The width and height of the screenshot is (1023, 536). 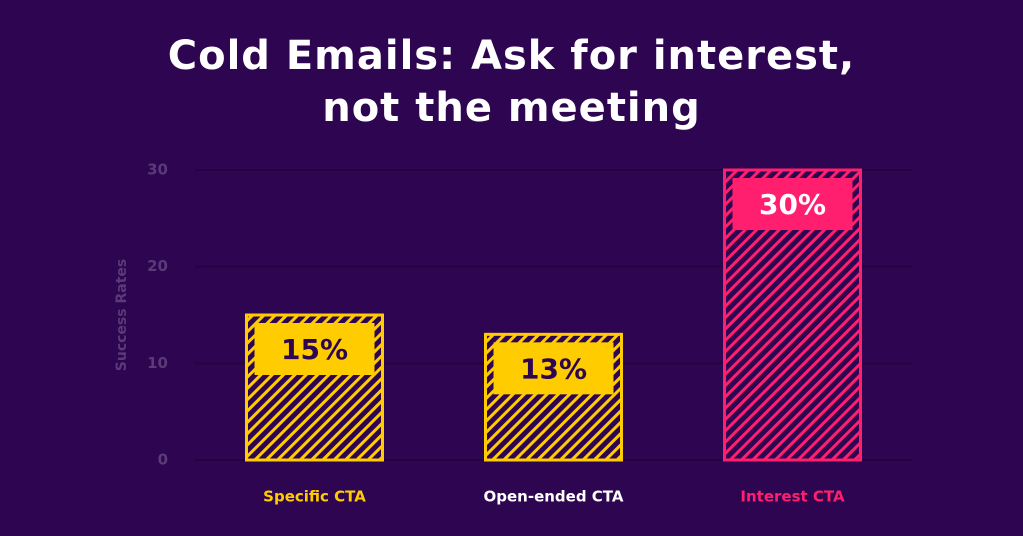 I want to click on x-tick-label: Specific CTA, so click(x=314, y=497).